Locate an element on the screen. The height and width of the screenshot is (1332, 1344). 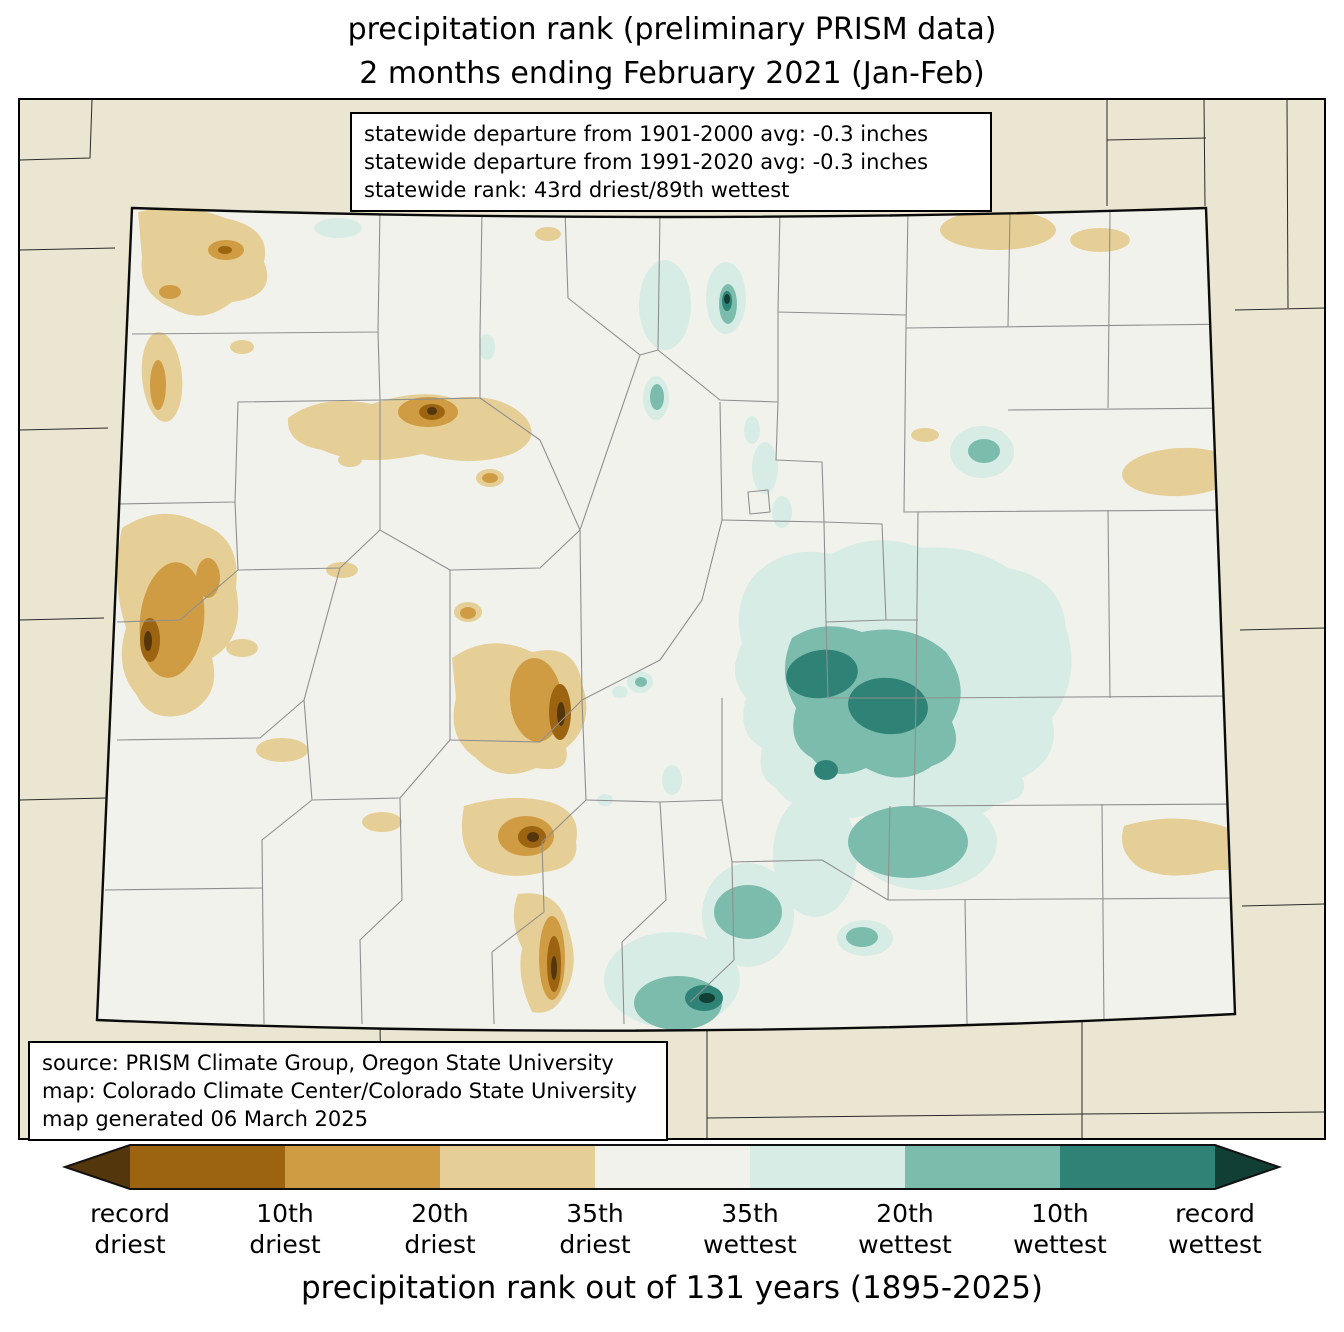
source-line-3: map generated 06 March 2025 is located at coordinates (205, 1119).